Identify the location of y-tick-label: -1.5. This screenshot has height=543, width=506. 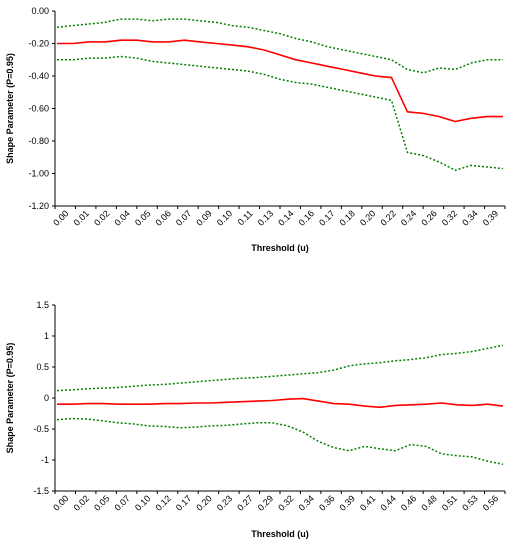
(41, 491).